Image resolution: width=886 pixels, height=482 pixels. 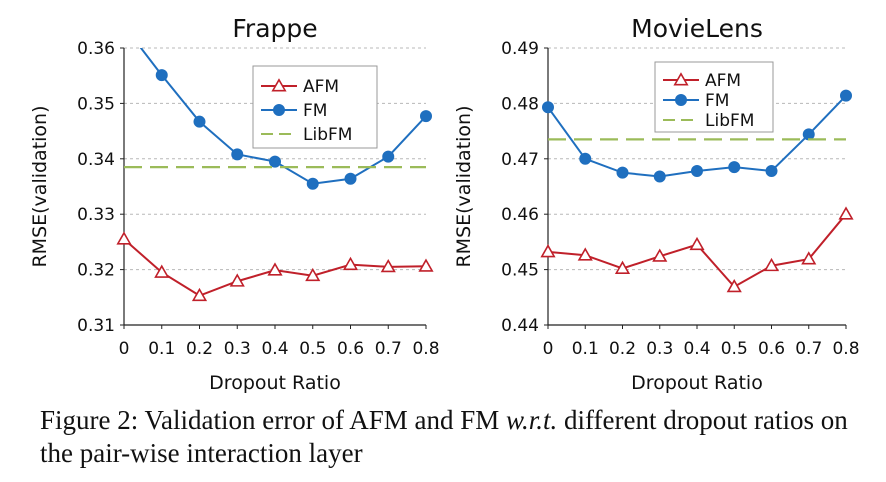 I want to click on chart-title: Frappe, so click(x=274, y=28).